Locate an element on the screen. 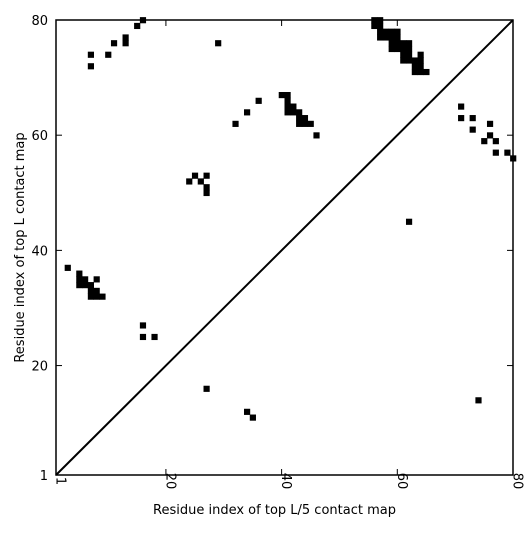  x-tick-label: 20 is located at coordinates (169, 481).